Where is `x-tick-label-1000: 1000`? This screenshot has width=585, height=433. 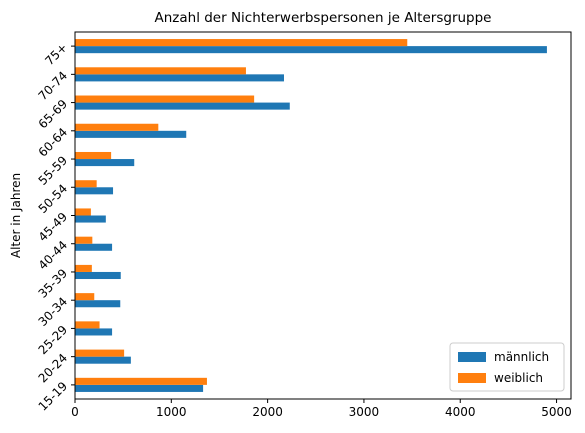 x-tick-label-1000: 1000 is located at coordinates (171, 412).